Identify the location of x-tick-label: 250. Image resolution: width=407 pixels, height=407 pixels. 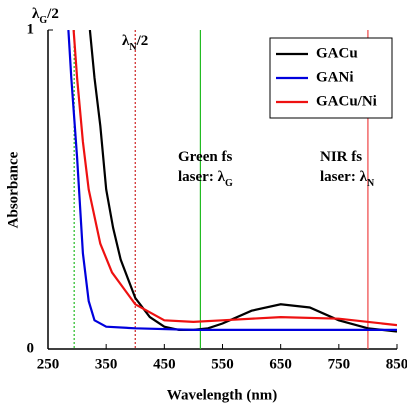
(48, 364).